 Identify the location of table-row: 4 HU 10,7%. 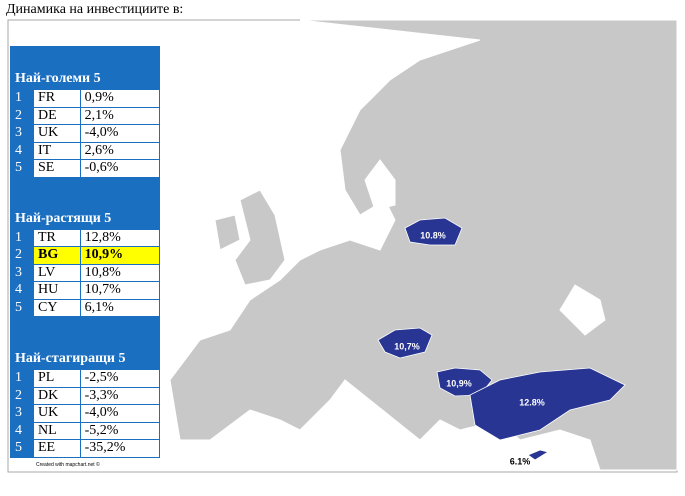
(85, 290).